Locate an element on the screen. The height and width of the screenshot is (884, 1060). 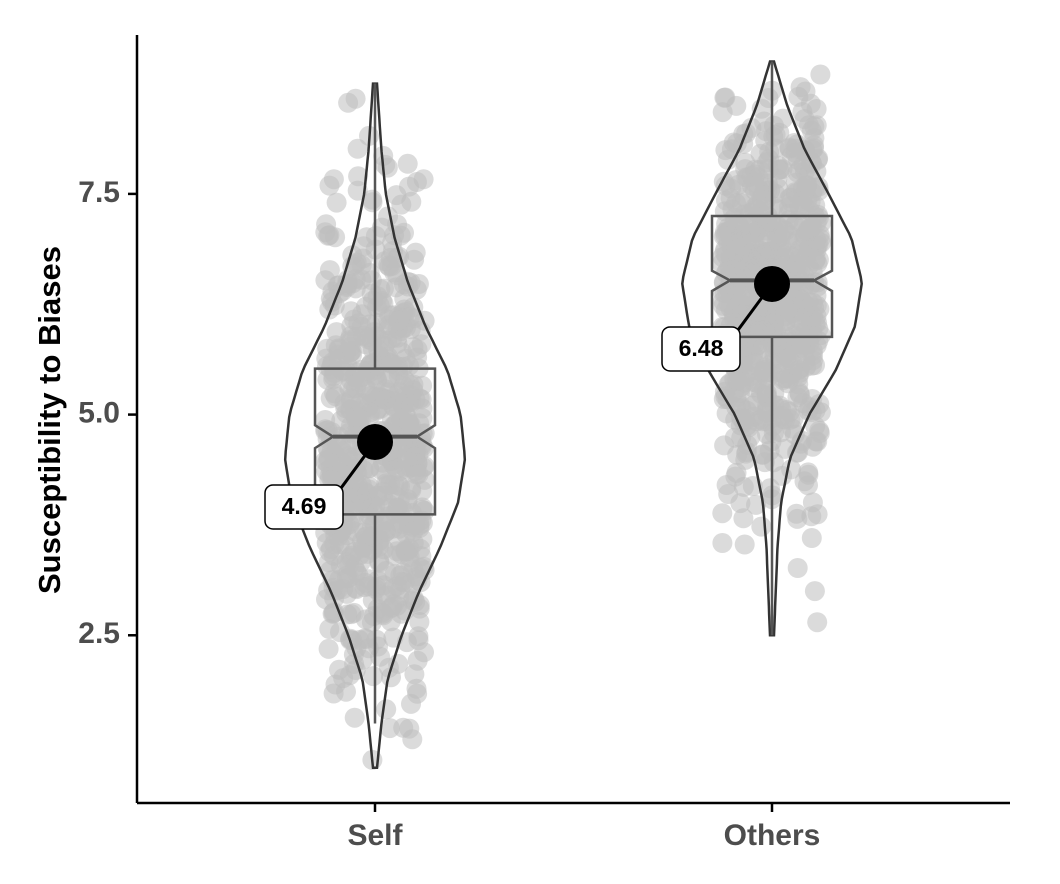
y-axis-title: Susceptibility to Biases is located at coordinates (49, 420).